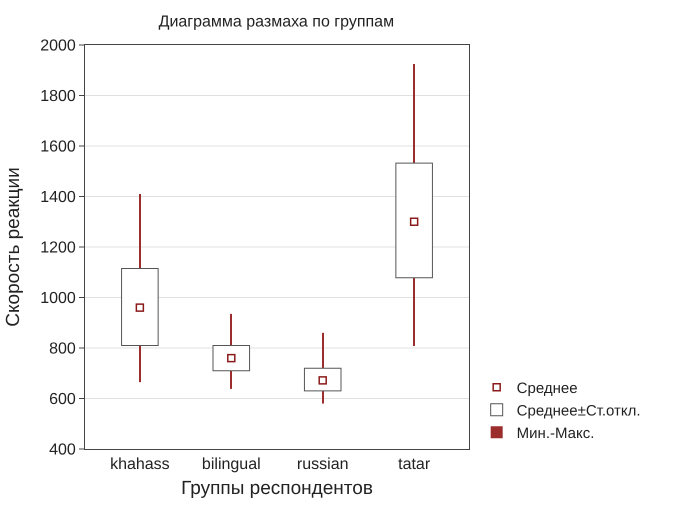 Image resolution: width=674 pixels, height=511 pixels. What do you see at coordinates (555, 433) in the screenshot?
I see `legend-label: Мин.-Макс.` at bounding box center [555, 433].